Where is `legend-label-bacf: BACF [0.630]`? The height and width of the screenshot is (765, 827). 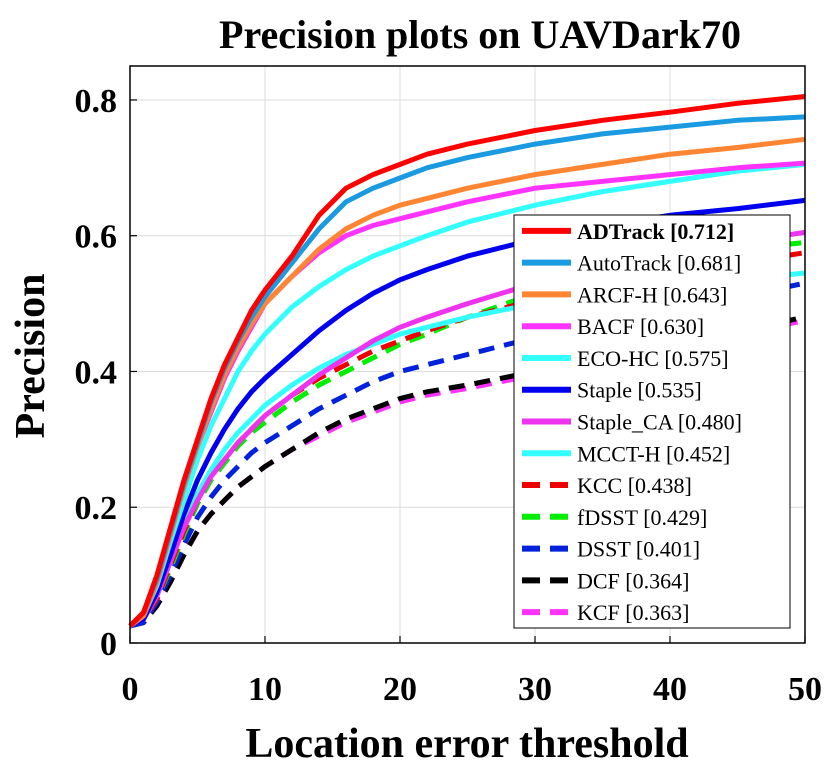
legend-label-bacf: BACF [0.630] is located at coordinates (640, 326).